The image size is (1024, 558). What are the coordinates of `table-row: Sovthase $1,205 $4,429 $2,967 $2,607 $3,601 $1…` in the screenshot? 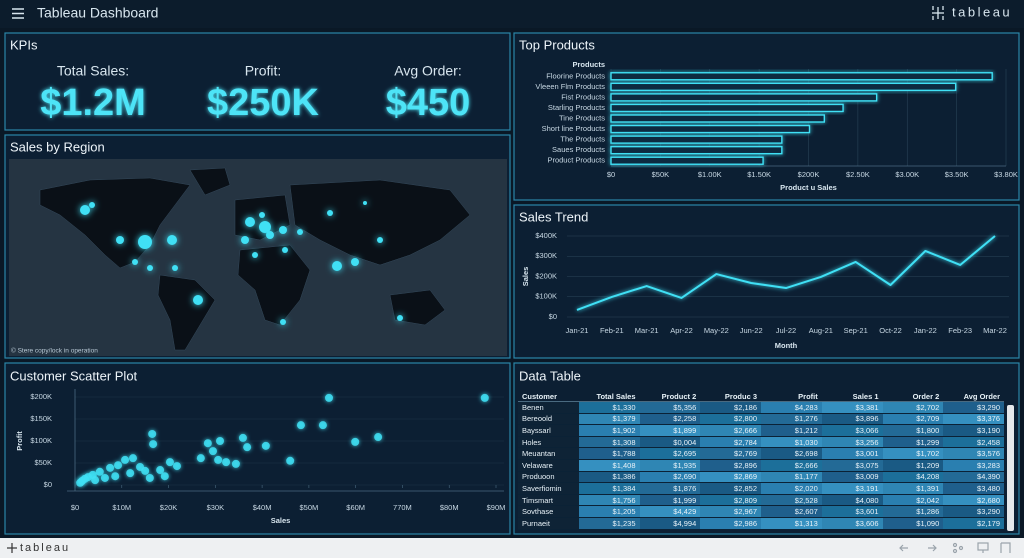 It's located at (761, 511).